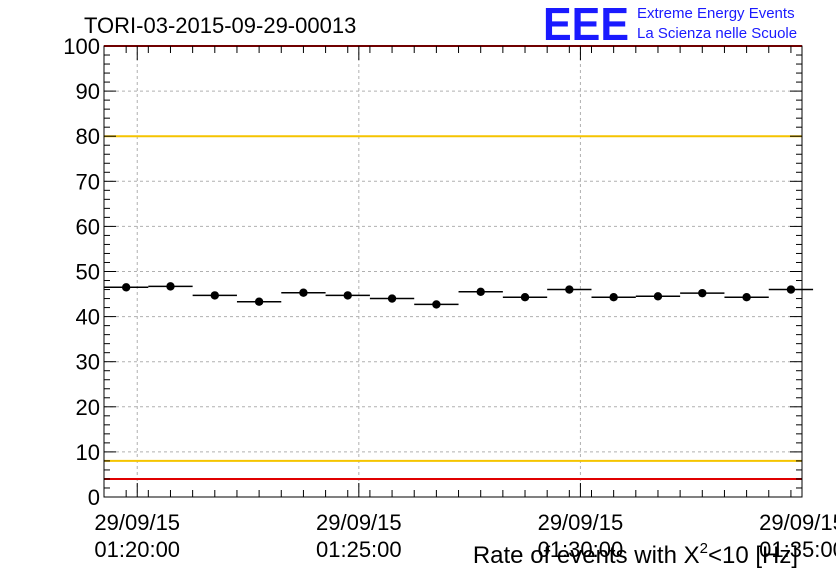 This screenshot has height=572, width=836. What do you see at coordinates (88, 317) in the screenshot?
I see `y-tick-label: 40` at bounding box center [88, 317].